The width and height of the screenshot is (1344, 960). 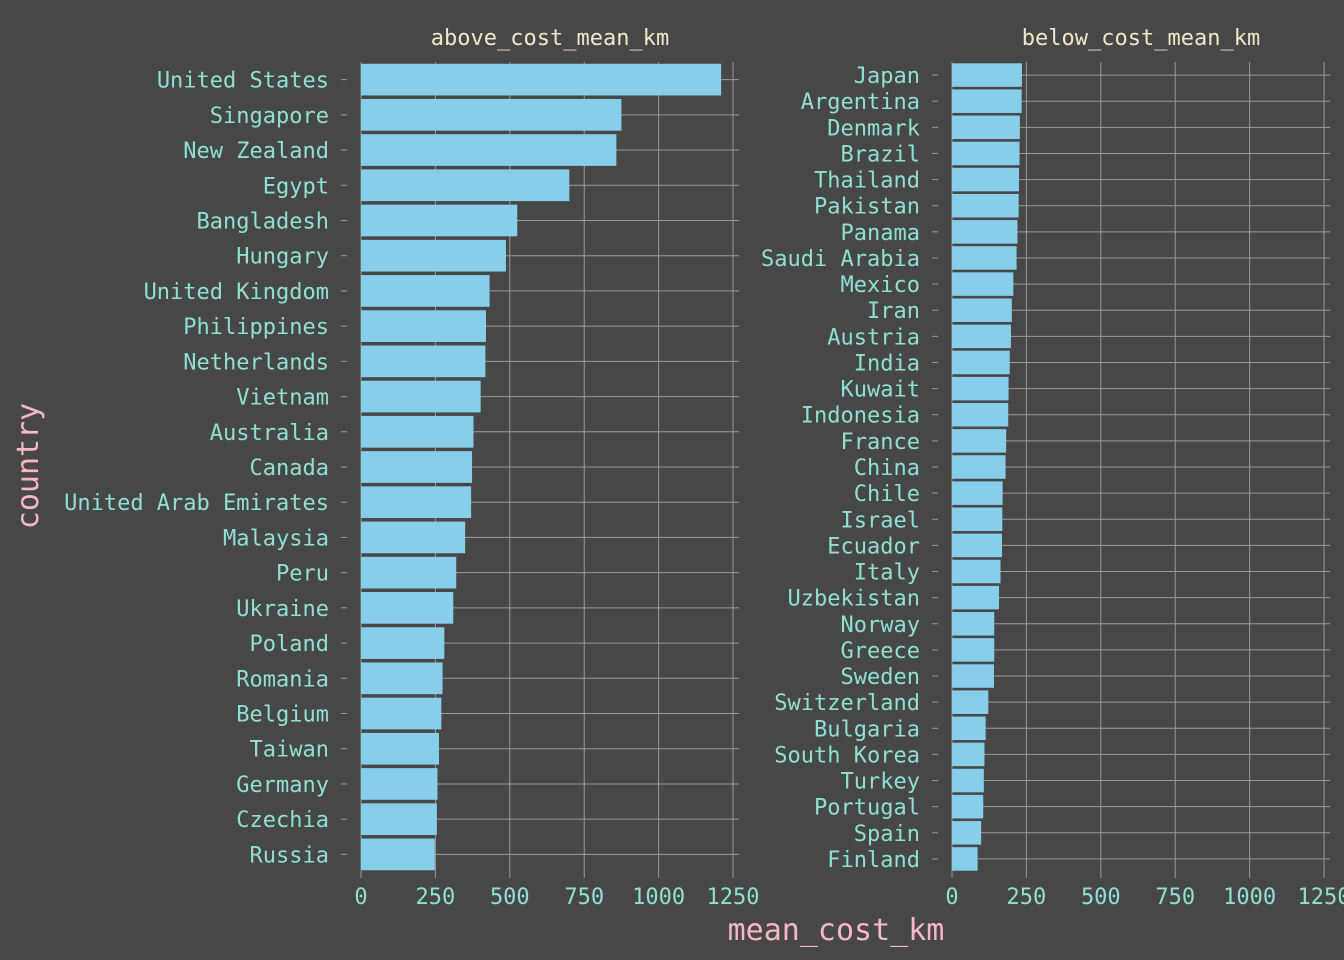 What do you see at coordinates (847, 755) in the screenshot?
I see `y-tick-label: South Korea` at bounding box center [847, 755].